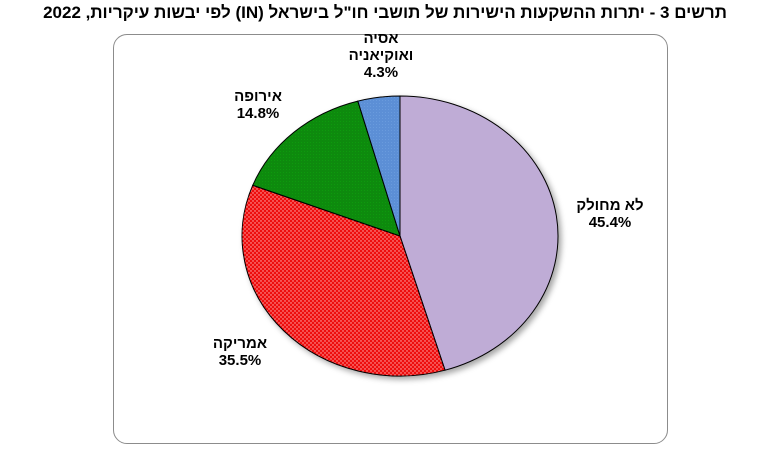 This screenshot has height=453, width=770. What do you see at coordinates (343, 280) in the screenshot?
I see `slice-america` at bounding box center [343, 280].